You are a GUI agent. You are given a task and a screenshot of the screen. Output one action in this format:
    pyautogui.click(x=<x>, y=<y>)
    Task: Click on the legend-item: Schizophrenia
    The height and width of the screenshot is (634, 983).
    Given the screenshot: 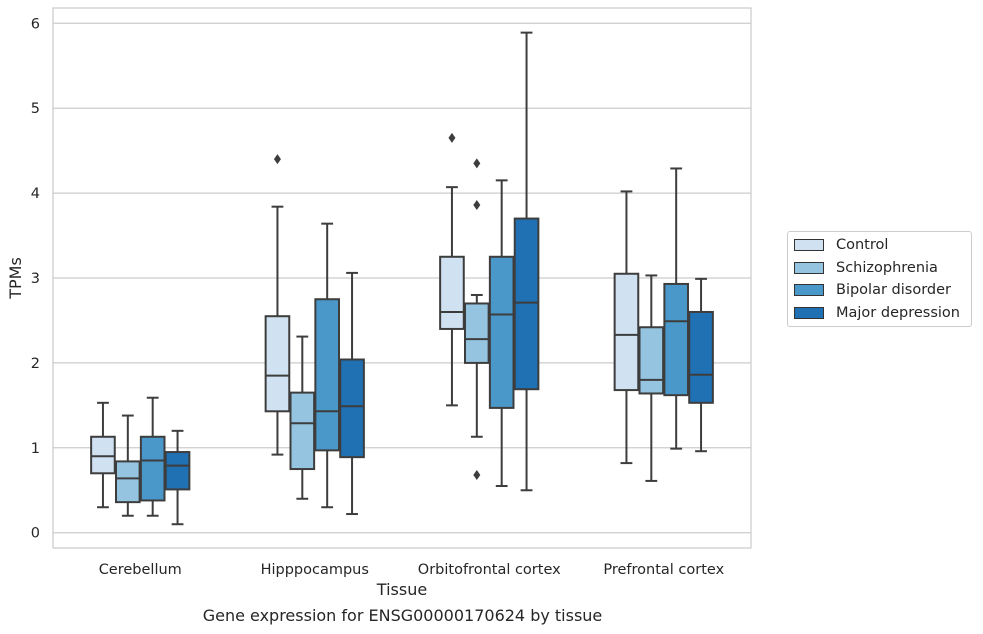 What is the action you would take?
    pyautogui.click(x=866, y=268)
    